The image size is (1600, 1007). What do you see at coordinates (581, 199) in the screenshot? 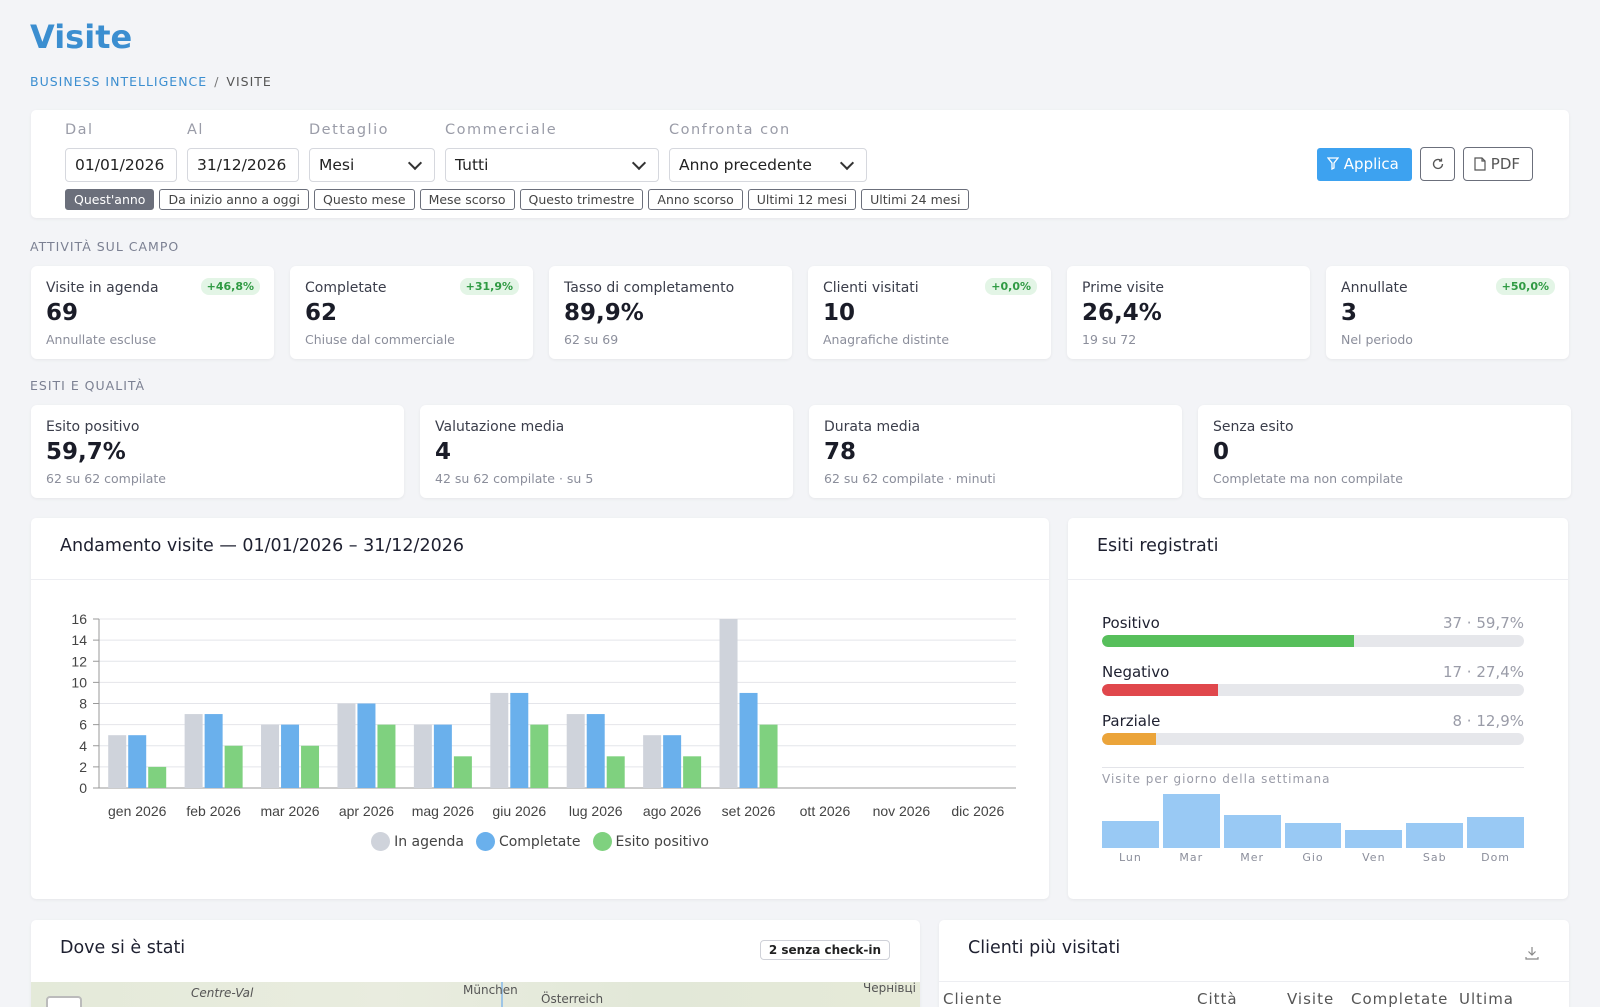
I see `period-chip: Questo trimestre` at bounding box center [581, 199].